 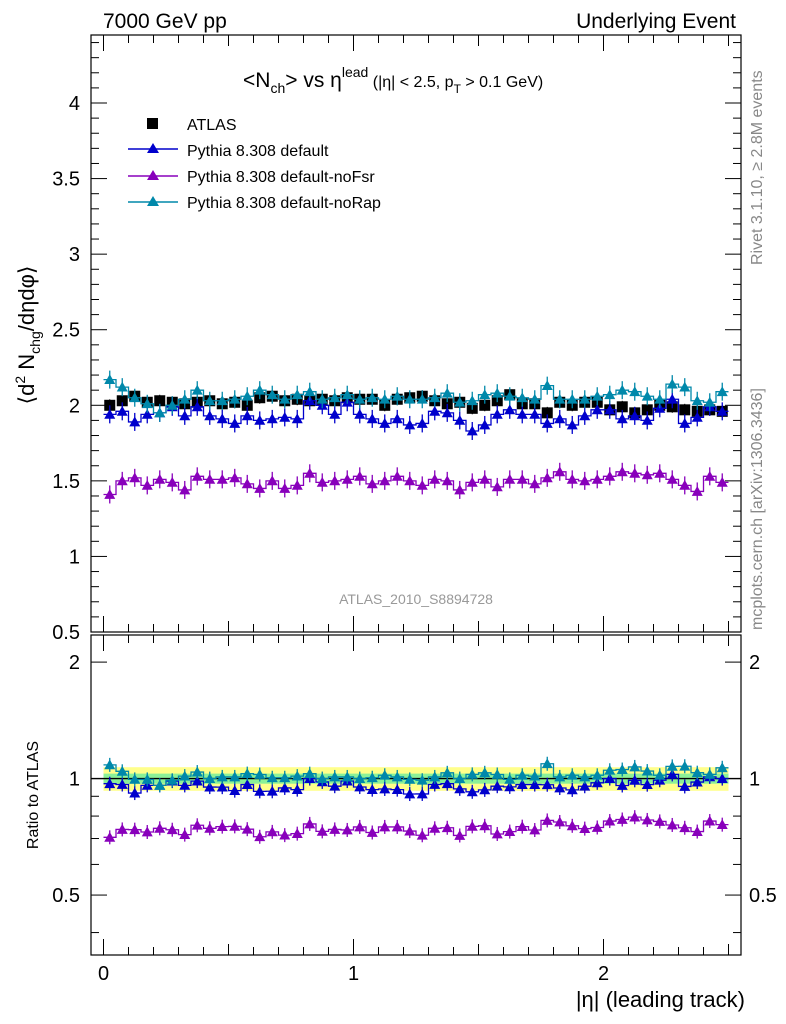 I want to click on x-axis-label: |η| (leading track), so click(x=660, y=999).